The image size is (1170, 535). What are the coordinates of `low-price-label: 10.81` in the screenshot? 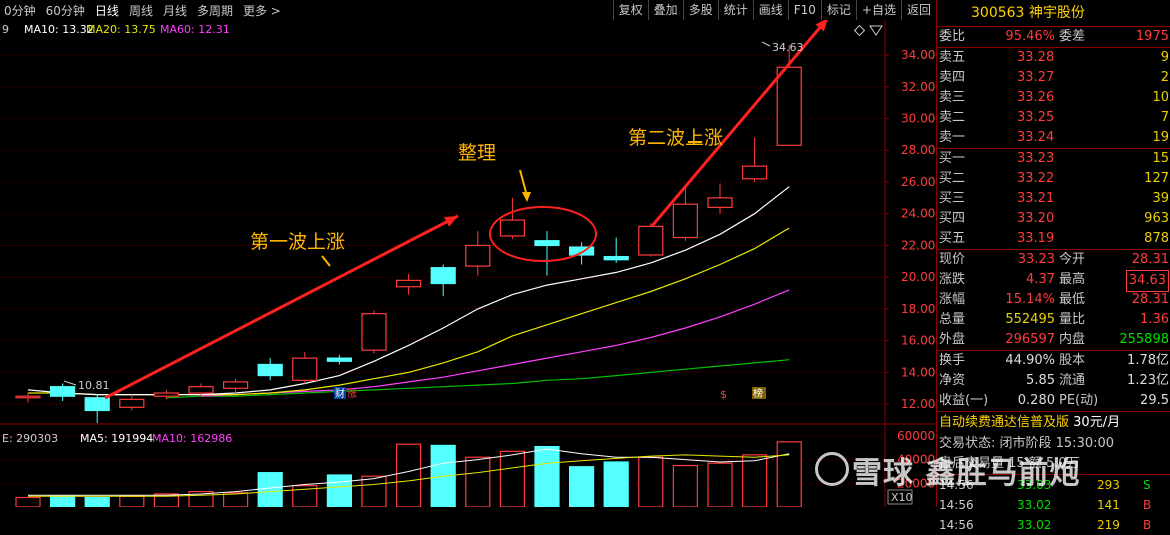 It's located at (94, 385).